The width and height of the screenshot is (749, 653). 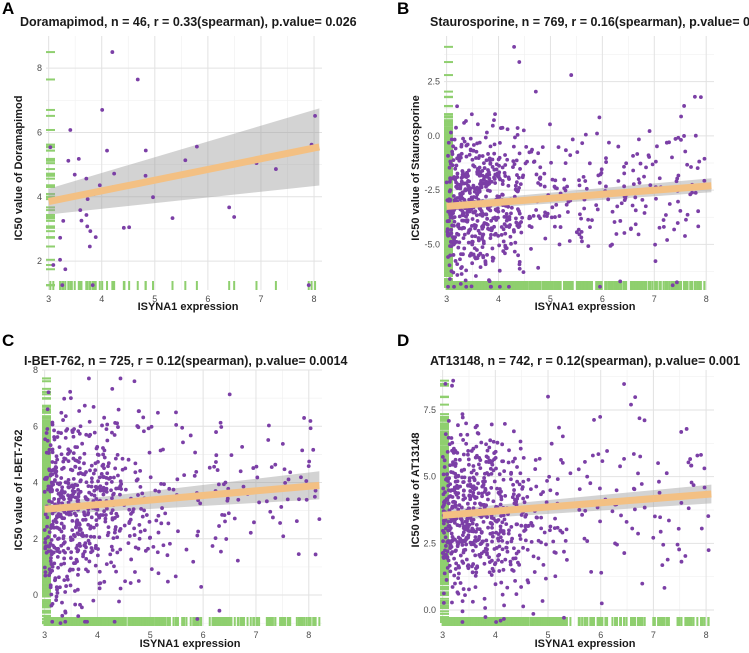 What do you see at coordinates (39, 261) in the screenshot?
I see `y-tick-label: 2` at bounding box center [39, 261].